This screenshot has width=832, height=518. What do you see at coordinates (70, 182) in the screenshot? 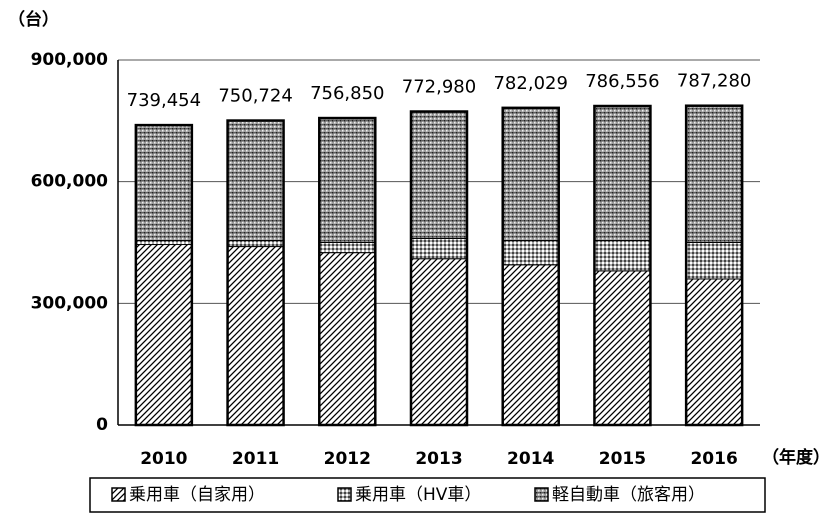
I see `y-tick-label: 600,000` at bounding box center [70, 182].